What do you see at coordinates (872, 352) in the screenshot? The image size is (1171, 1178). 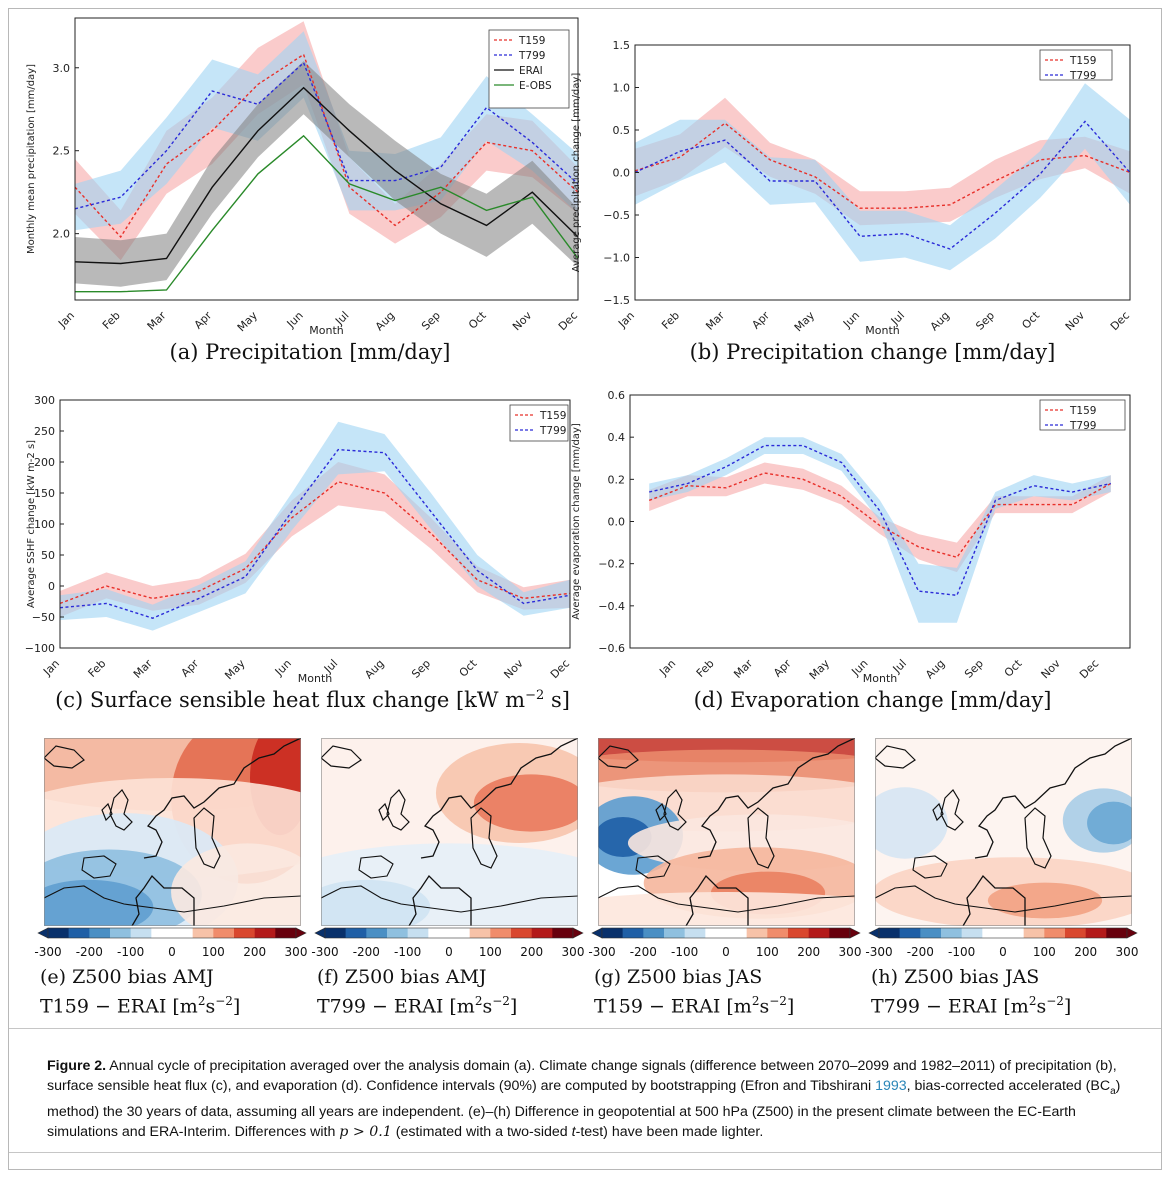 I see `subcaption-b: (b) Precipitation change [mm/day]` at bounding box center [872, 352].